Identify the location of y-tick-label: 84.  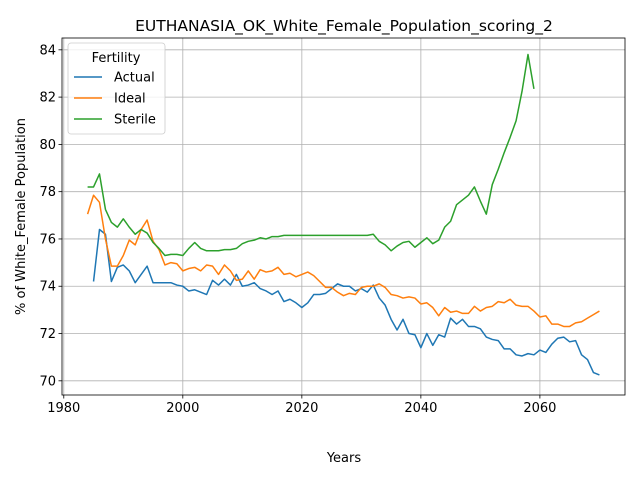
(47, 50).